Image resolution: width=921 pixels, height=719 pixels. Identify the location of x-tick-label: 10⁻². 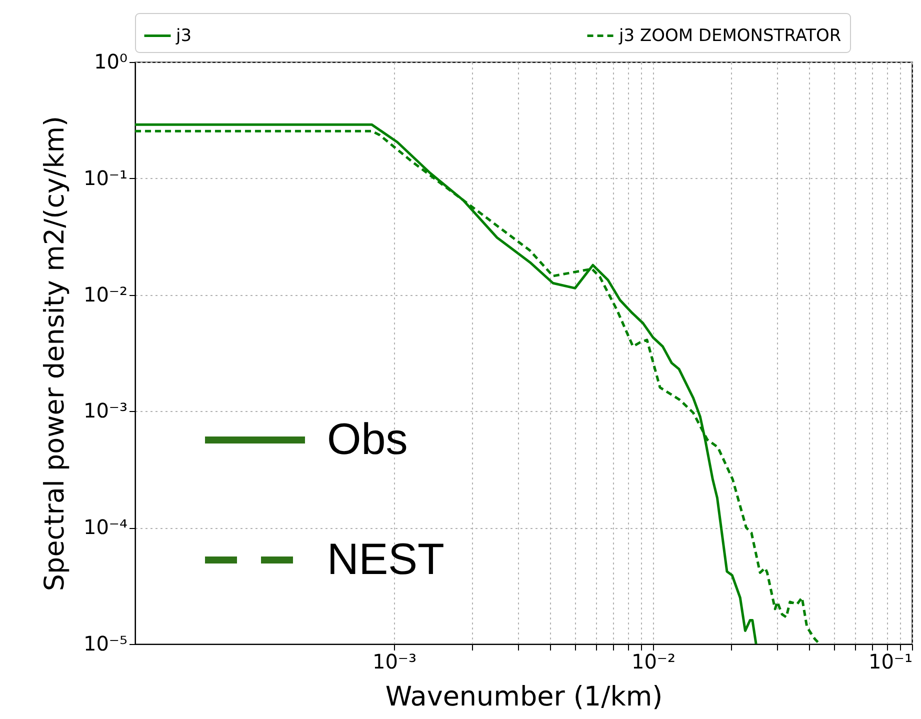
(653, 662).